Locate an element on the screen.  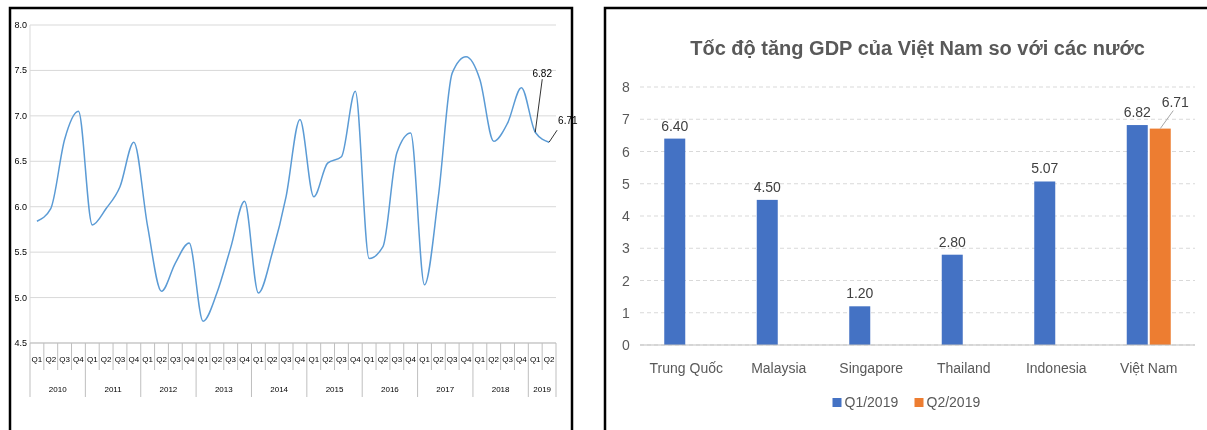
y-tick-label: 5.5 is located at coordinates (20, 252).